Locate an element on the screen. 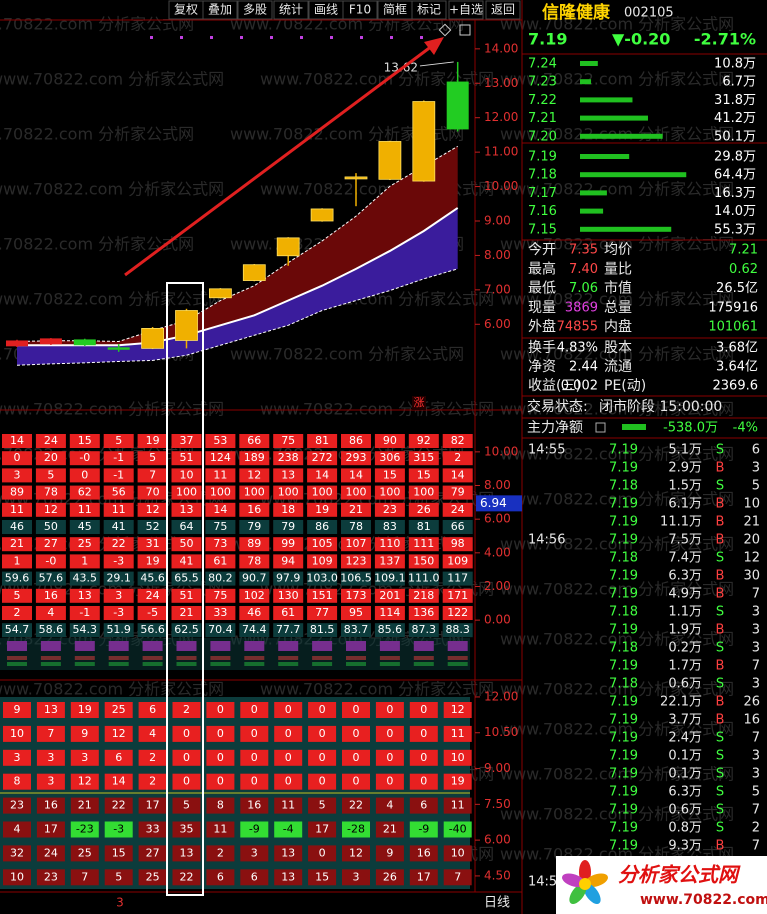 This screenshot has height=914, width=767. table-cell-text: 12 is located at coordinates (51, 509).